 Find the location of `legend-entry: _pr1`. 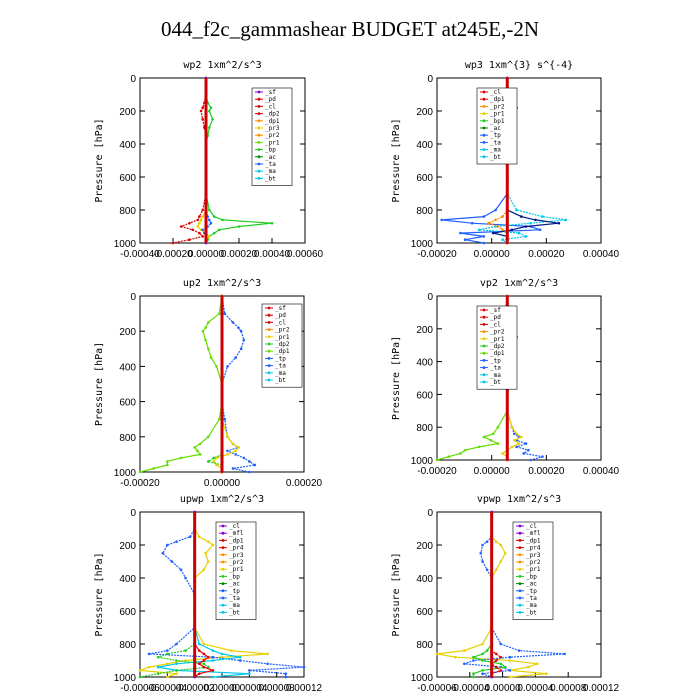

legend-entry: _pr1 is located at coordinates (497, 339).